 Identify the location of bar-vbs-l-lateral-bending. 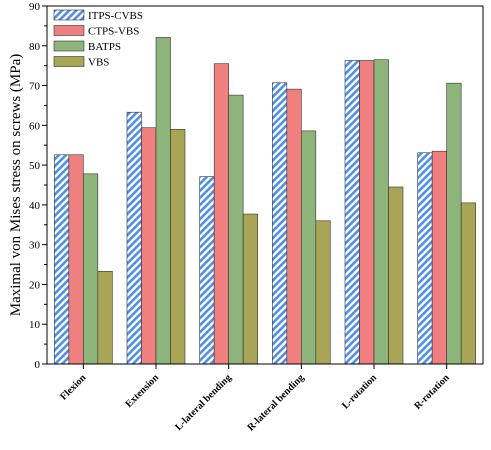
(250, 289).